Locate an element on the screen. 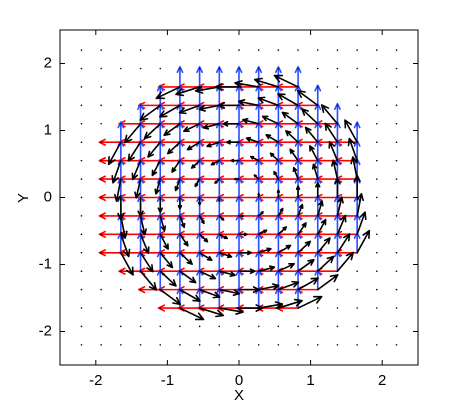 The image size is (463, 412). y-tick-label: 1 is located at coordinates (48, 129).